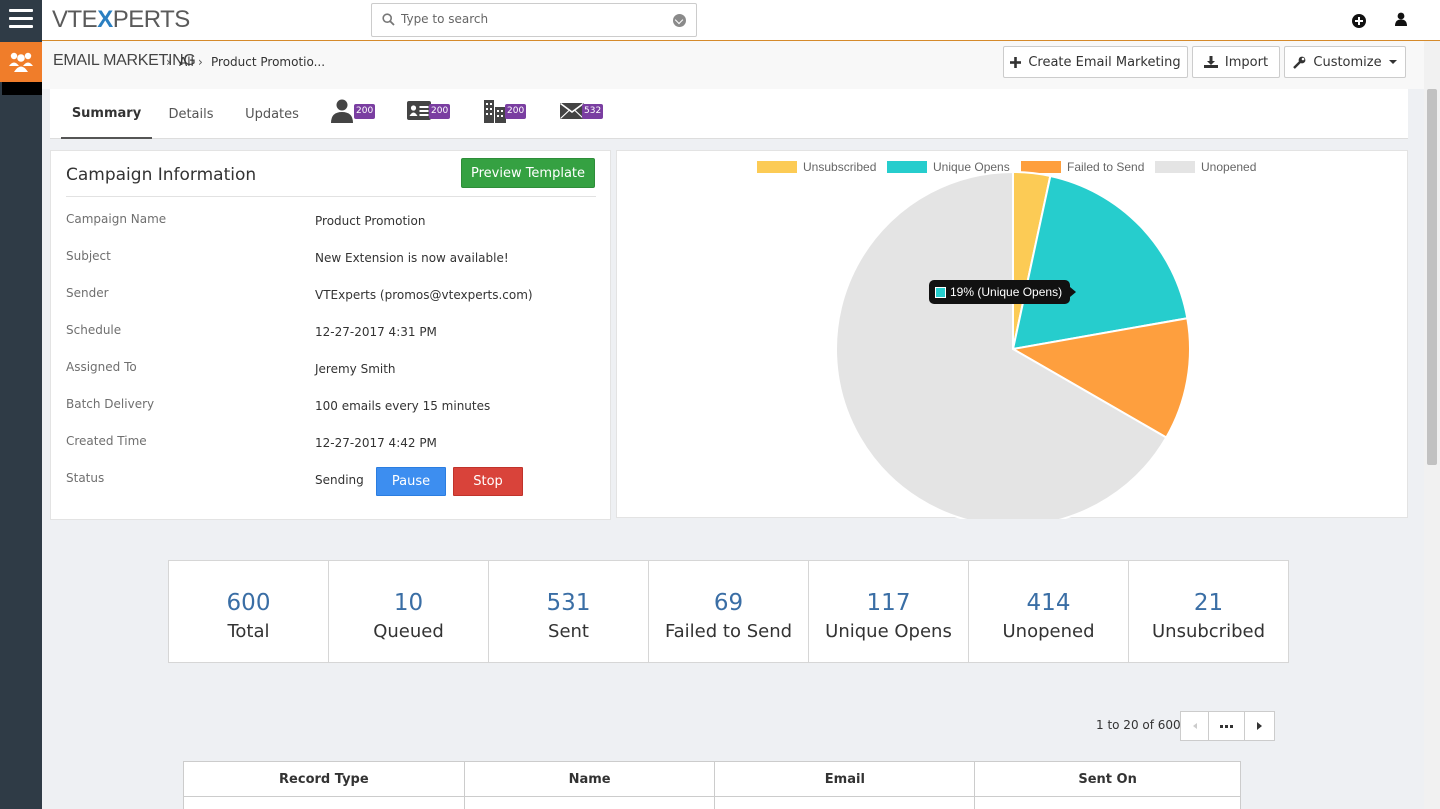 The width and height of the screenshot is (1440, 809). I want to click on related-organizations-tab: 200, so click(505, 111).